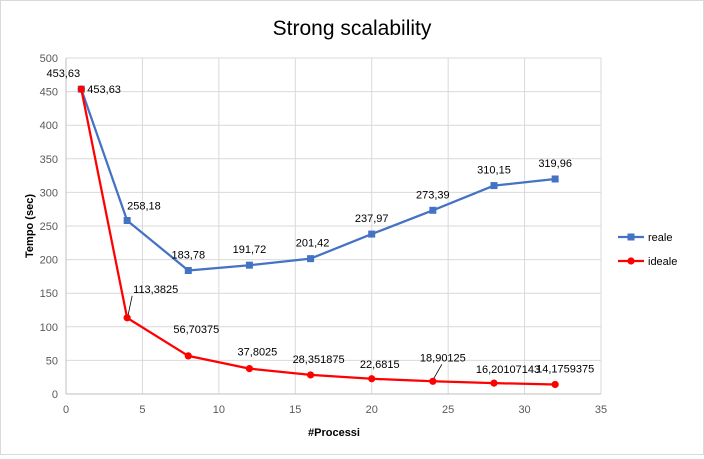  Describe the element at coordinates (63, 74) in the screenshot. I see `data-label-reale: 453,63` at that location.